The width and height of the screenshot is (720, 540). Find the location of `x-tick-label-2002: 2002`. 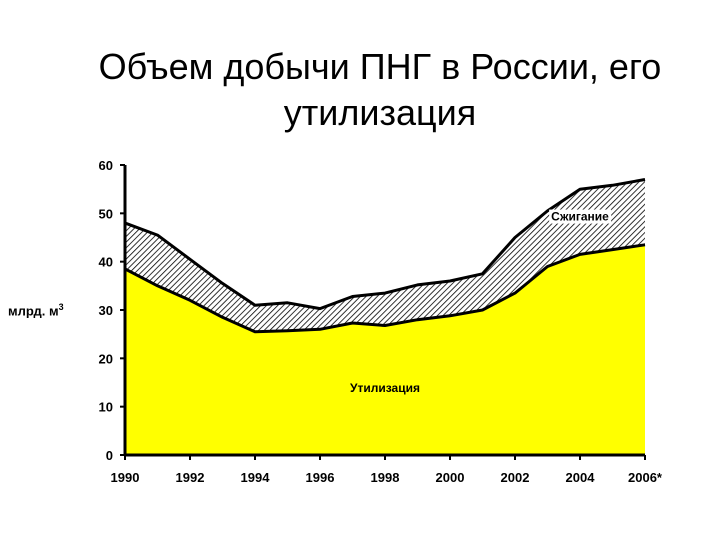

x-tick-label-2002: 2002 is located at coordinates (515, 477).